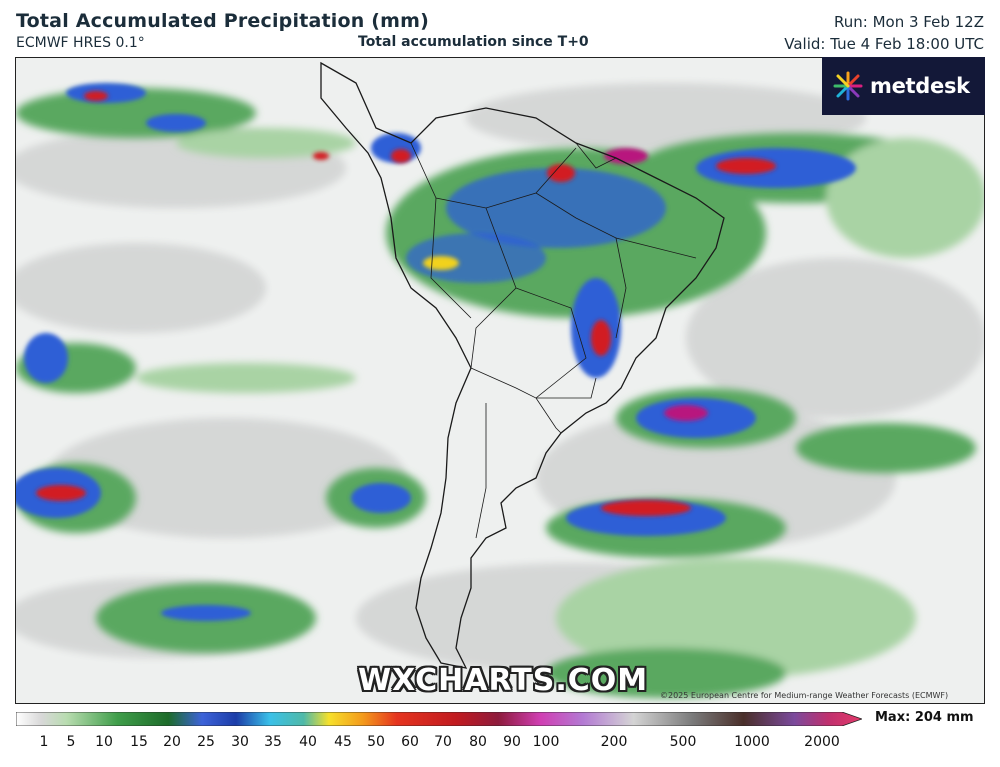 The height and width of the screenshot is (767, 1000). I want to click on scale-tick-label: 25, so click(206, 742).